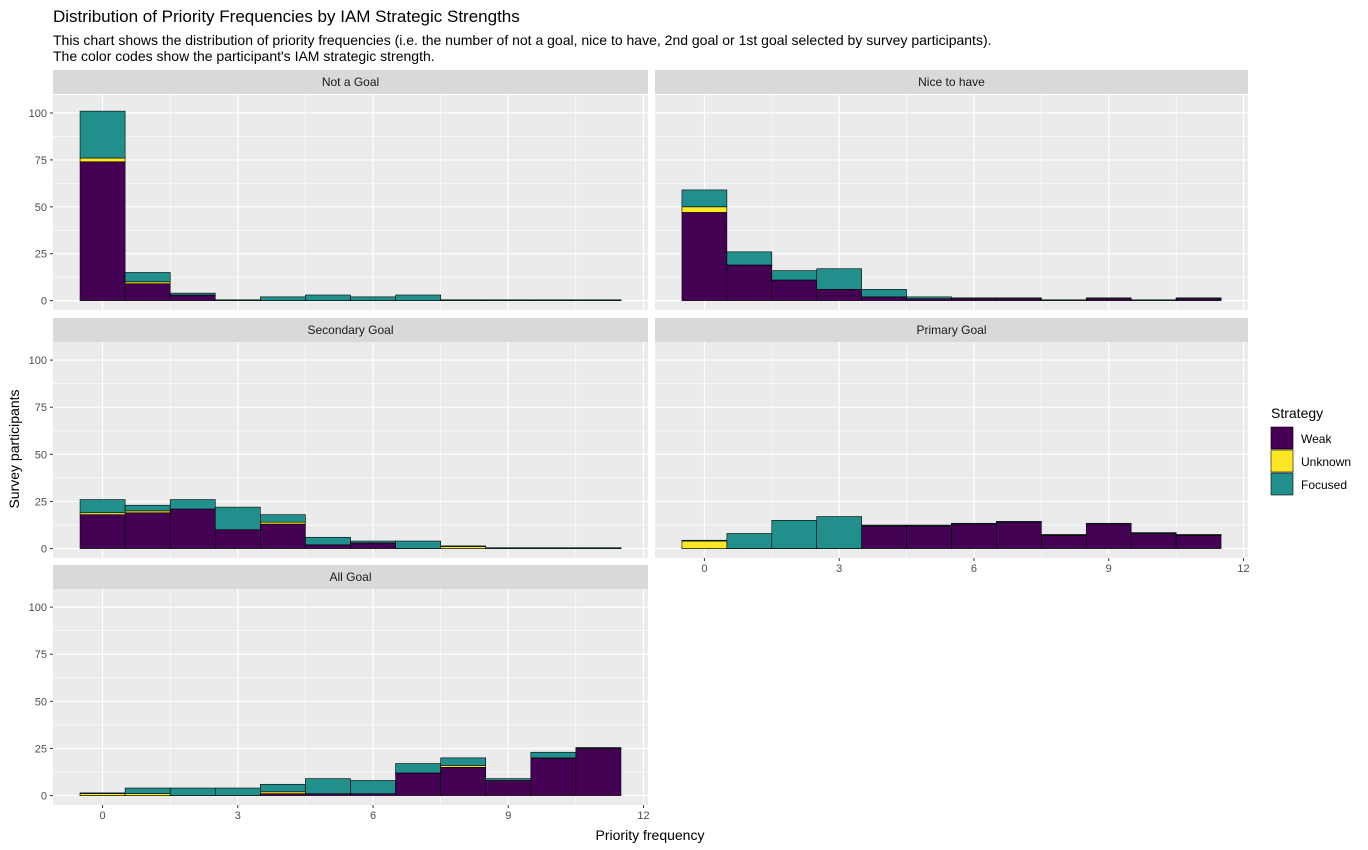 The image size is (1368, 850). What do you see at coordinates (1316, 439) in the screenshot?
I see `legend-label-weak: Weak` at bounding box center [1316, 439].